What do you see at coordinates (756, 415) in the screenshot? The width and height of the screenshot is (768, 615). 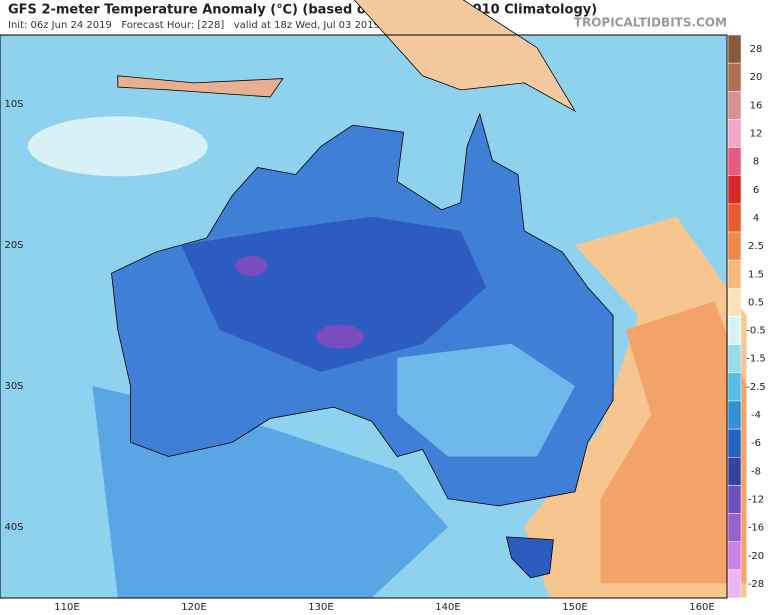 I see `colorbar-label: -4` at bounding box center [756, 415].